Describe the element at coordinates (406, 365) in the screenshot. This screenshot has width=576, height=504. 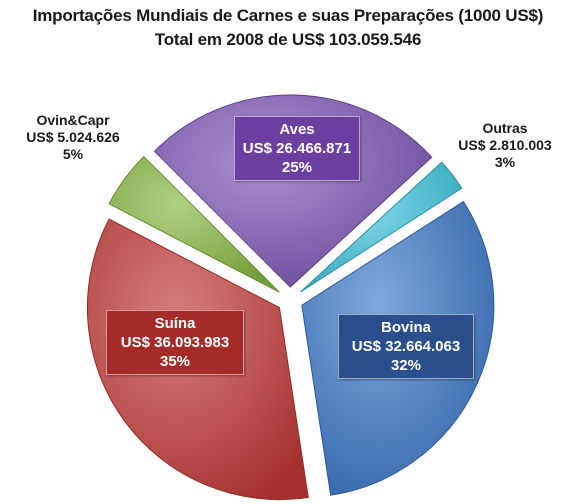
I see `slice-percent-bovina: 32%` at that location.